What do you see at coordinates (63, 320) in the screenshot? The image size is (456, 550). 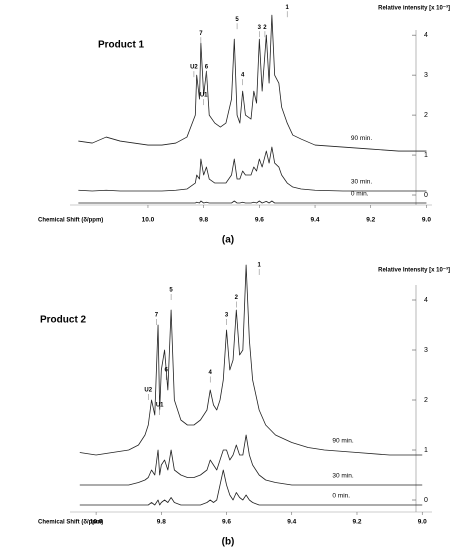 I see `panel-title: Product 2` at bounding box center [63, 320].